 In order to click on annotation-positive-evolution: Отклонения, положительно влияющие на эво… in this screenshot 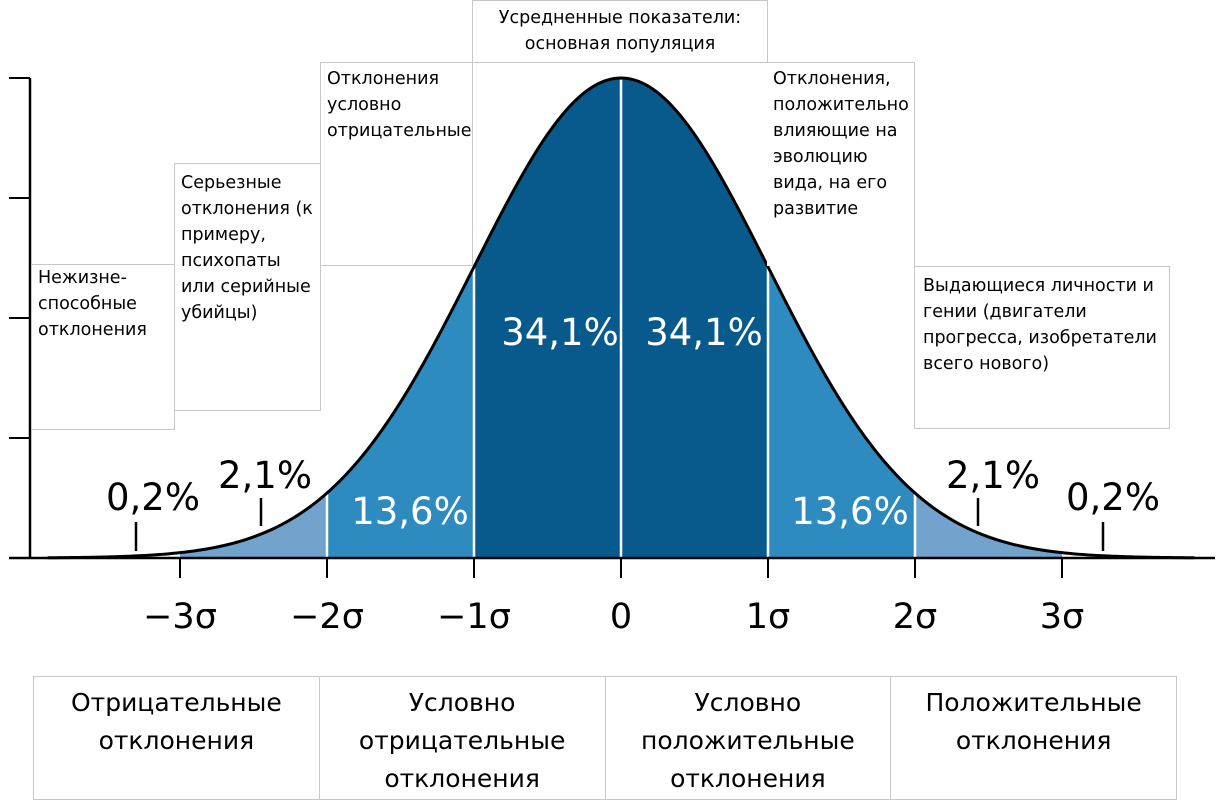, I will do `click(841, 164)`.